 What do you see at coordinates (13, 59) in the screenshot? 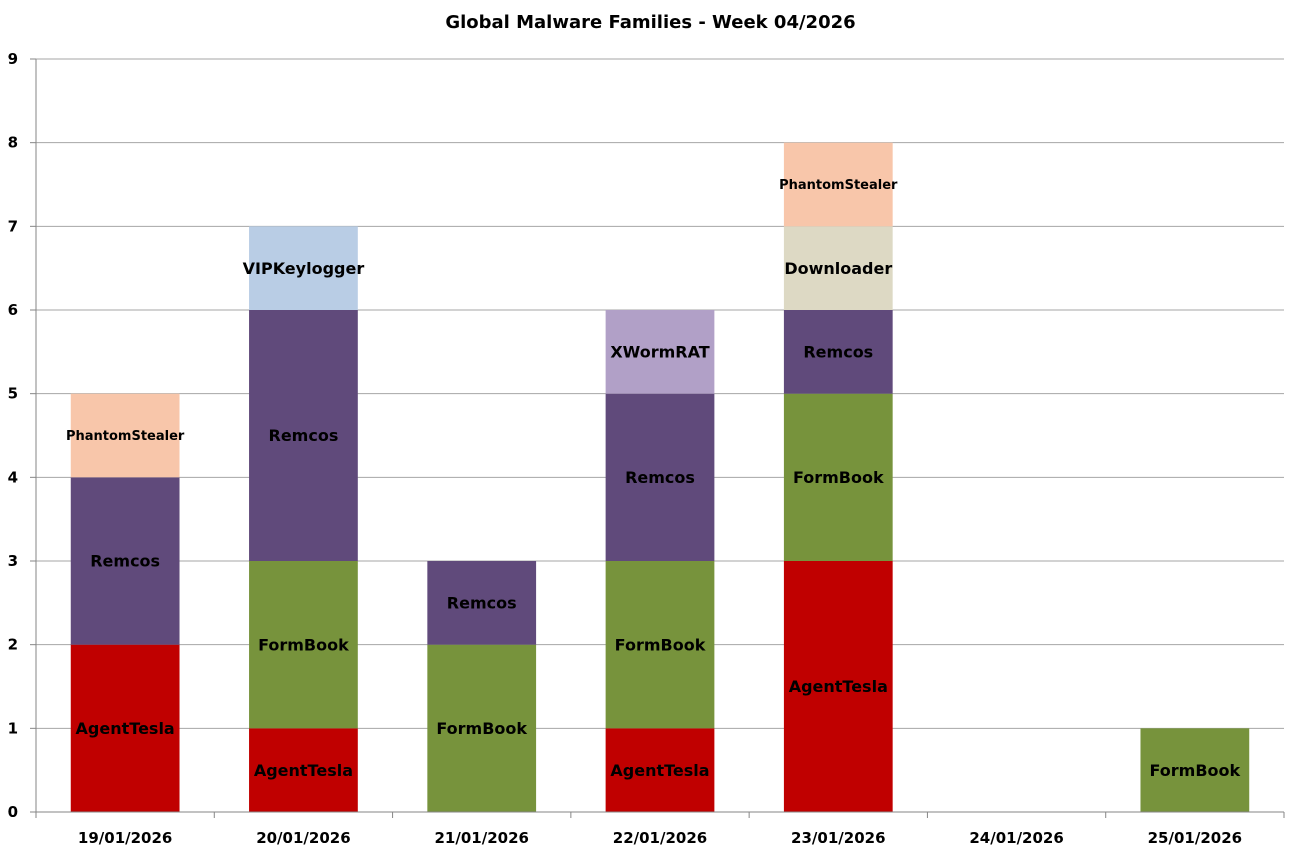
I see `y-tick-label: 9` at bounding box center [13, 59].